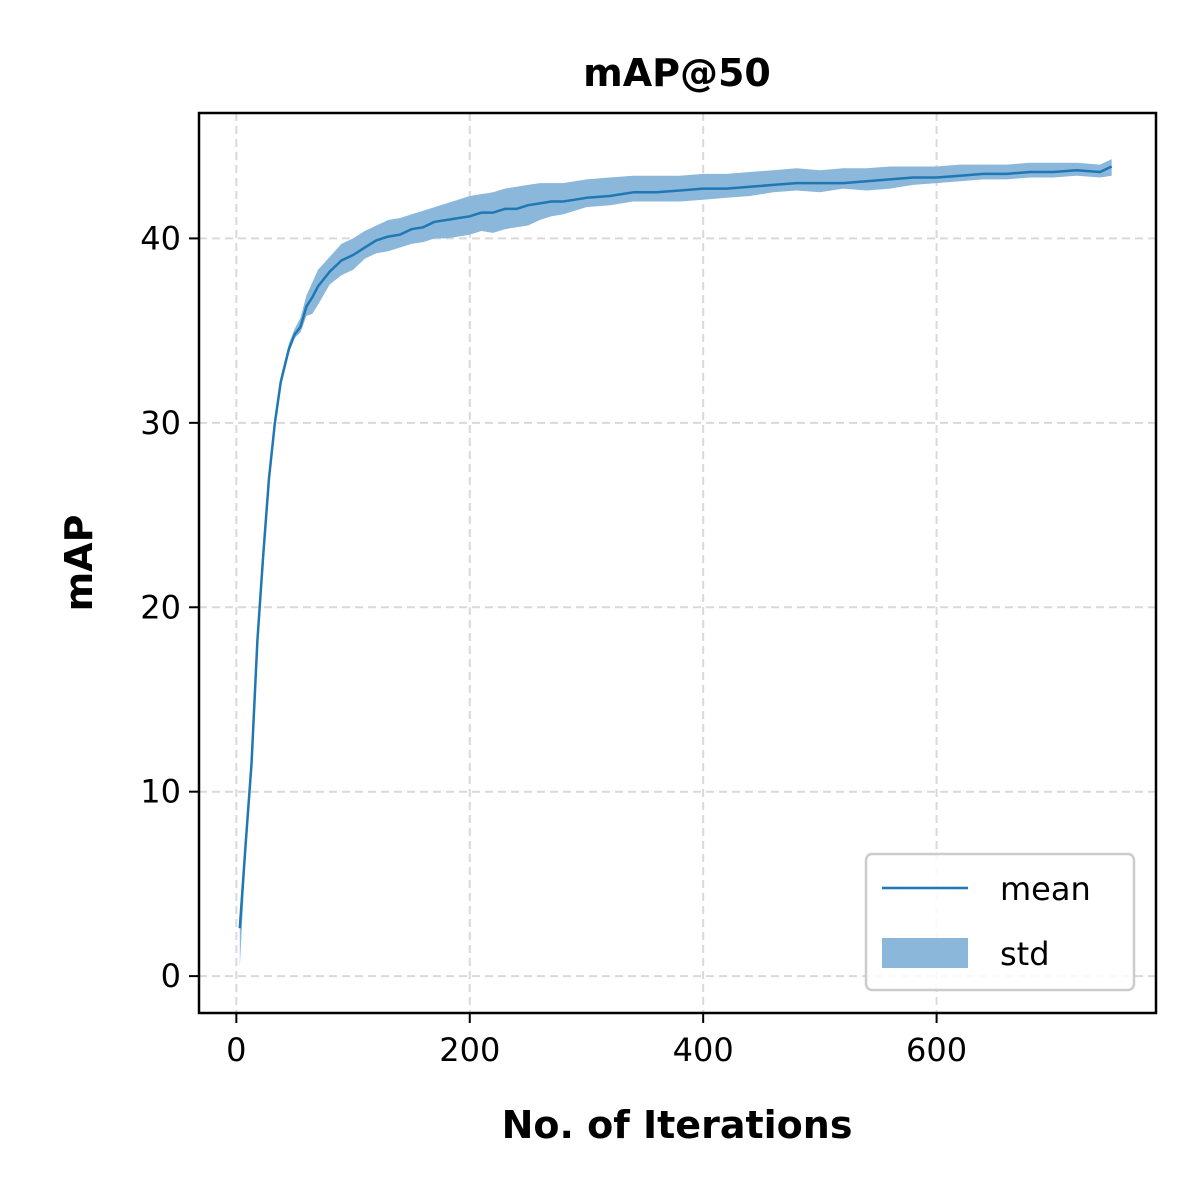 The width and height of the screenshot is (1200, 1200). I want to click on y-tick-label: 20, so click(160, 607).